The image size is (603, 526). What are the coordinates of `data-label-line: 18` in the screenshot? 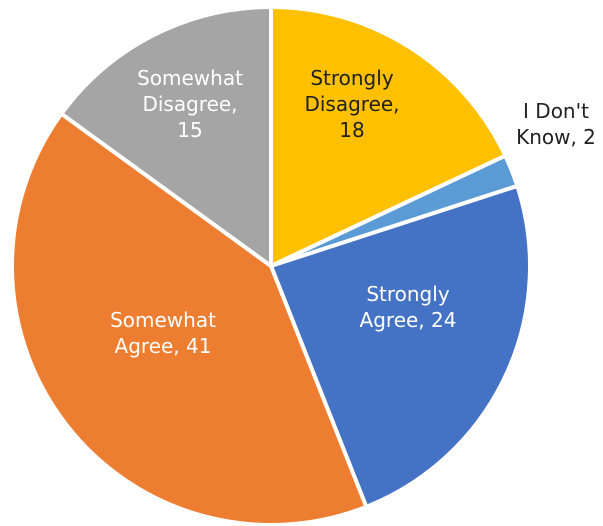 It's located at (351, 130).